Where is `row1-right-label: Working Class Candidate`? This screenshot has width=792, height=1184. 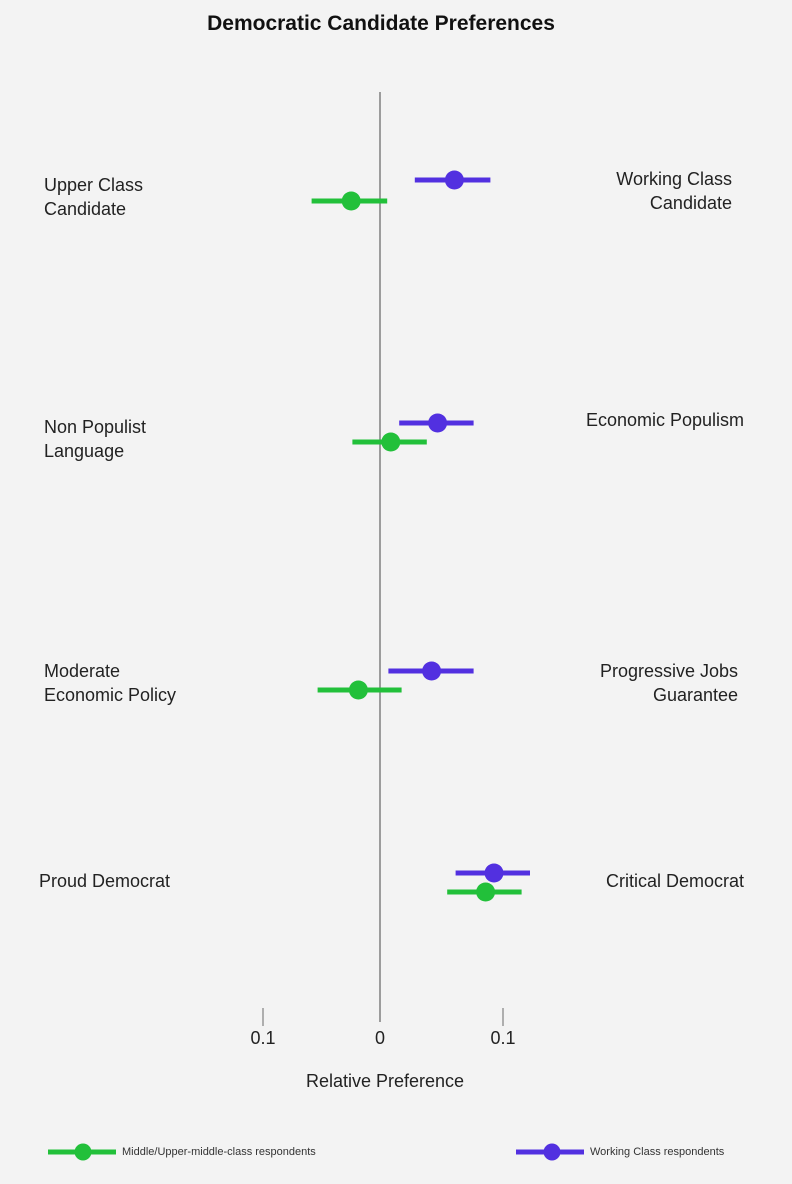 row1-right-label: Working Class Candidate is located at coordinates (674, 191).